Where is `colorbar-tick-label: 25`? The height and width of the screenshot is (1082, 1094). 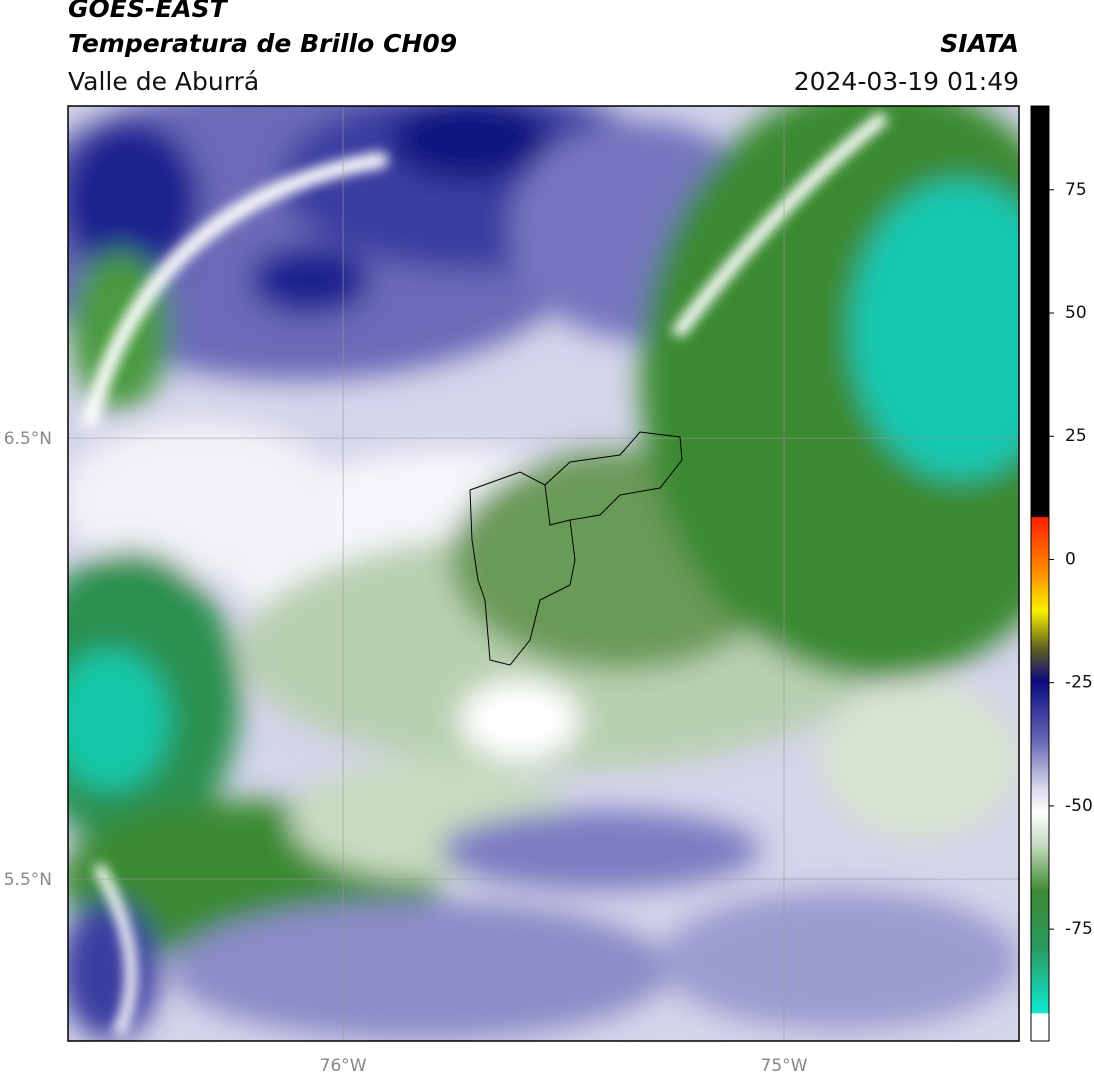
colorbar-tick-label: 25 is located at coordinates (1076, 436).